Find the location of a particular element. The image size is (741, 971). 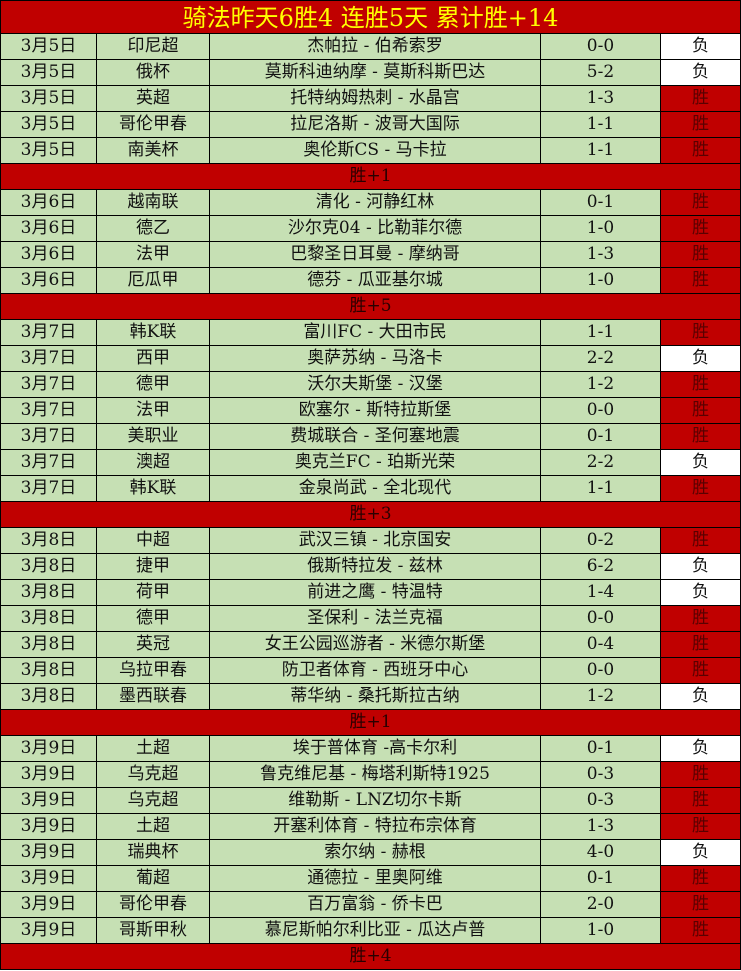

score-cell: 2-2 is located at coordinates (601, 462).